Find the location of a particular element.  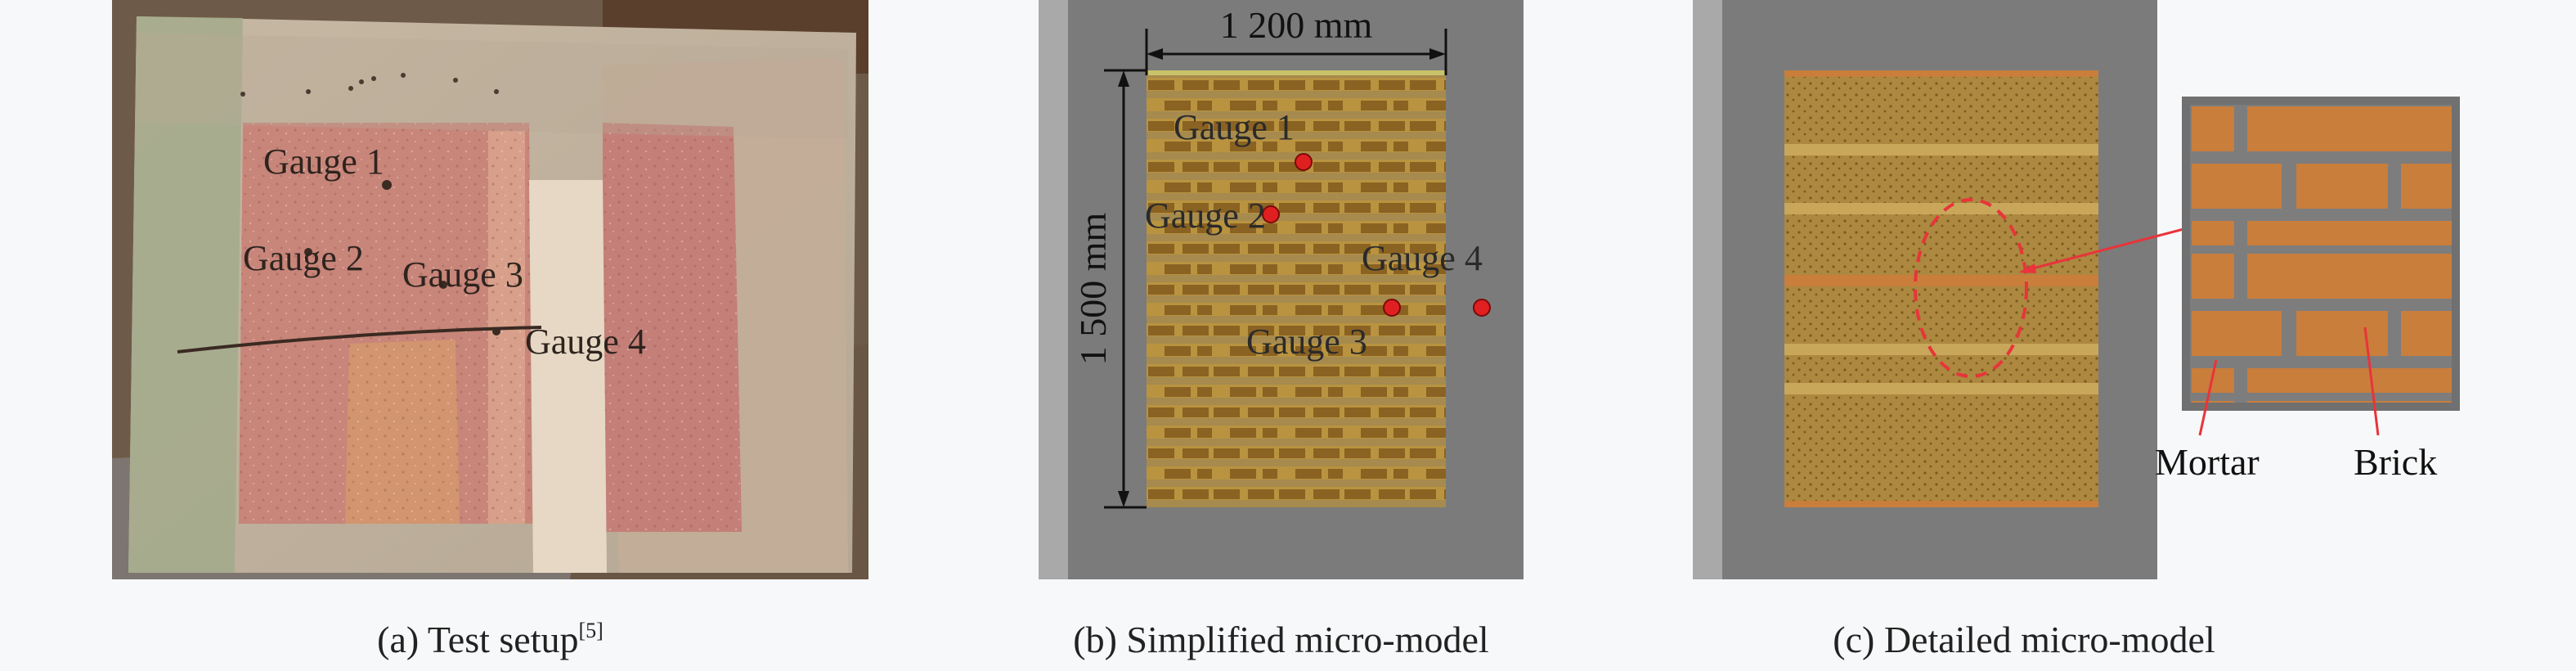

photo-gauge-4-label: Gauge 4 is located at coordinates (585, 342).